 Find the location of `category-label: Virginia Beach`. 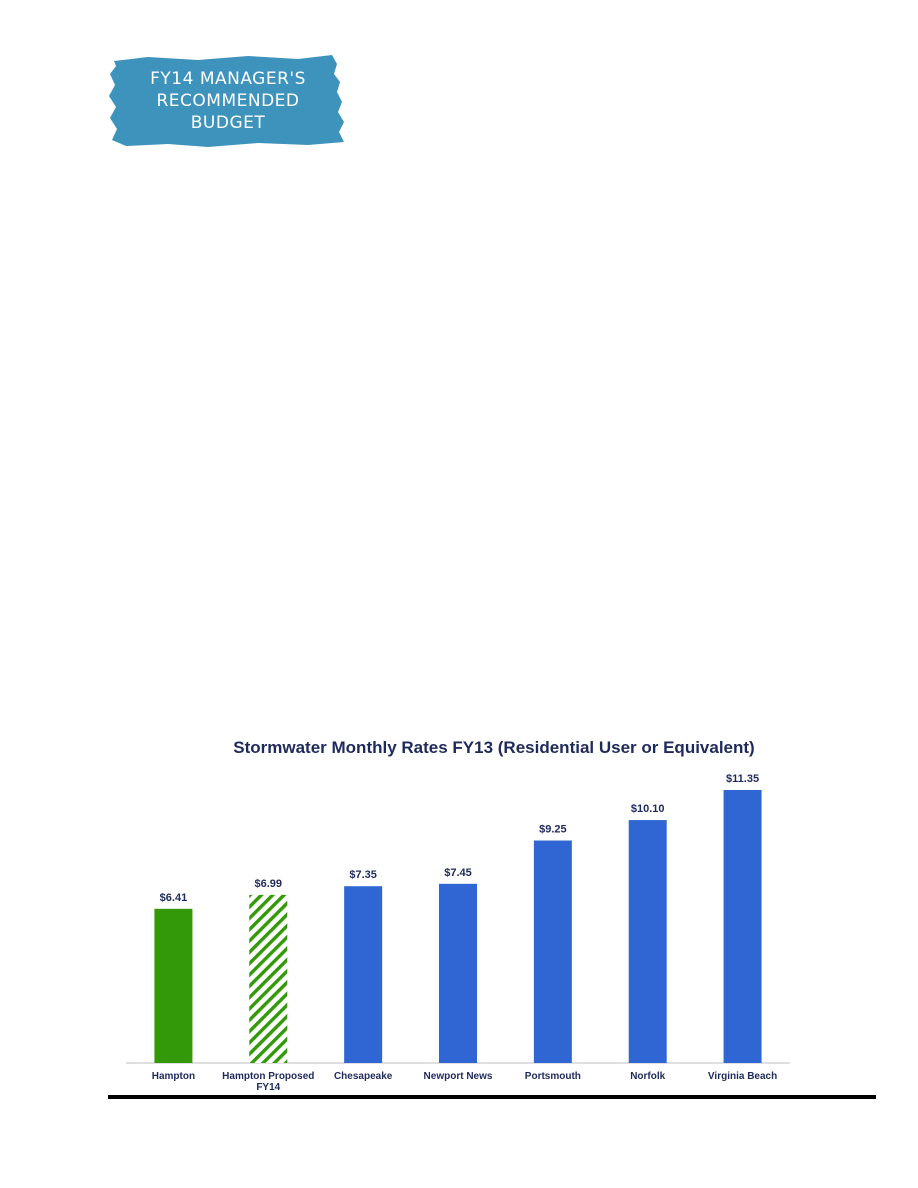

category-label: Virginia Beach is located at coordinates (742, 1076).